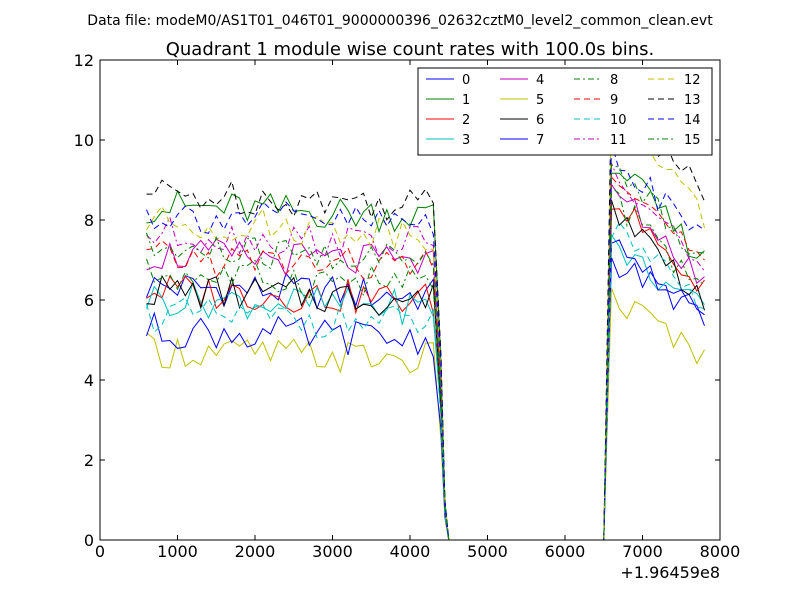  I want to click on x-tick-label: 5000, so click(487, 551).